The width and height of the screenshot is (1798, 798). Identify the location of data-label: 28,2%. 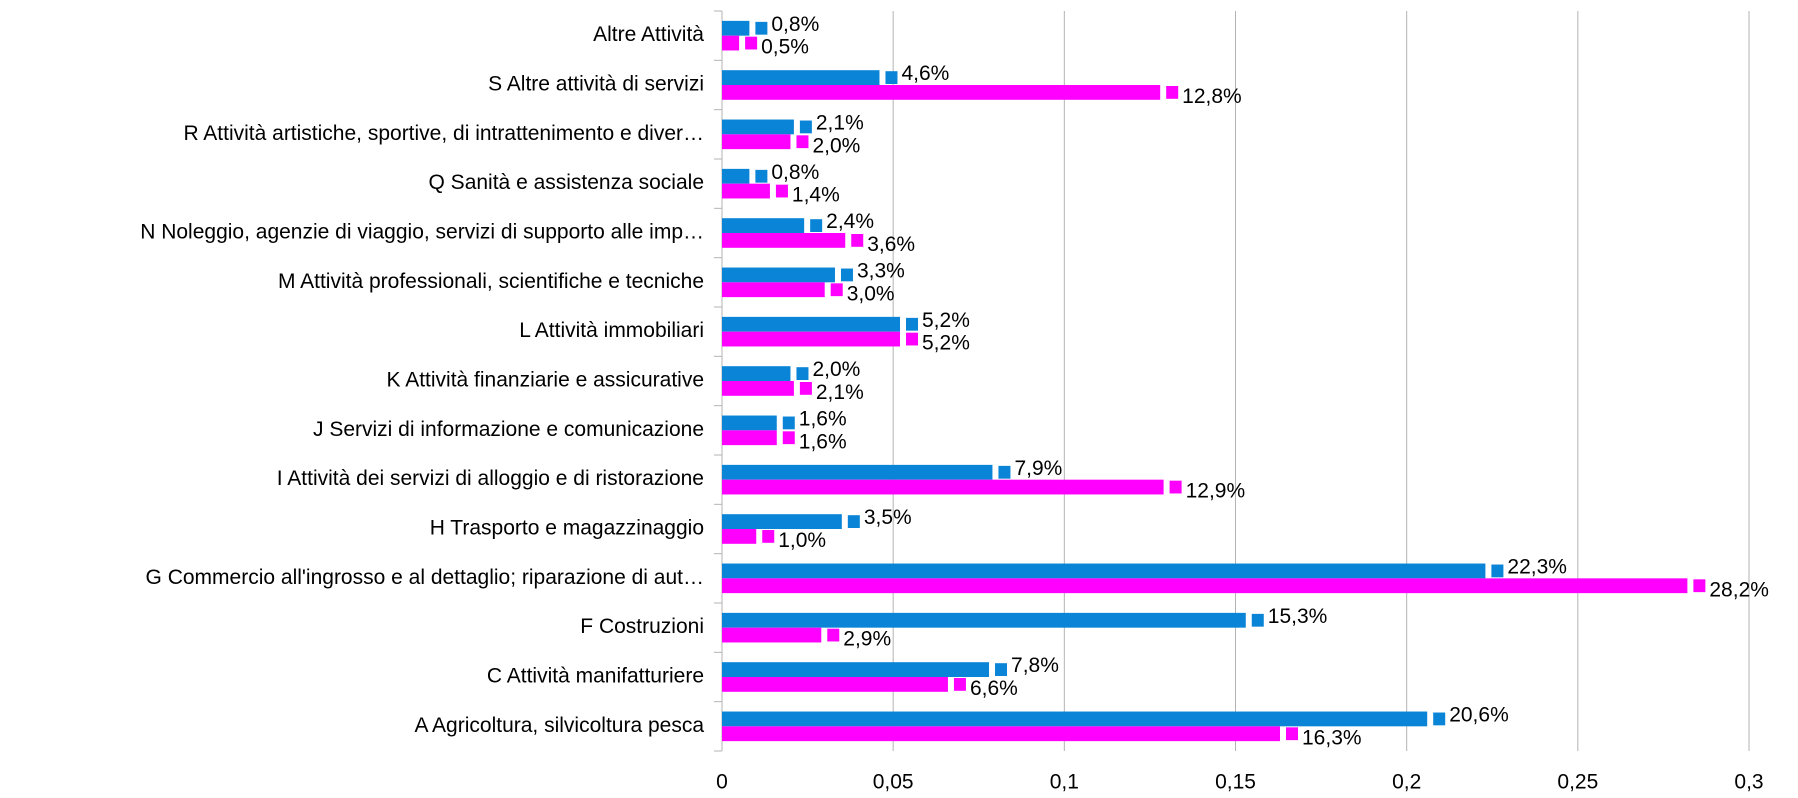
(1739, 589).